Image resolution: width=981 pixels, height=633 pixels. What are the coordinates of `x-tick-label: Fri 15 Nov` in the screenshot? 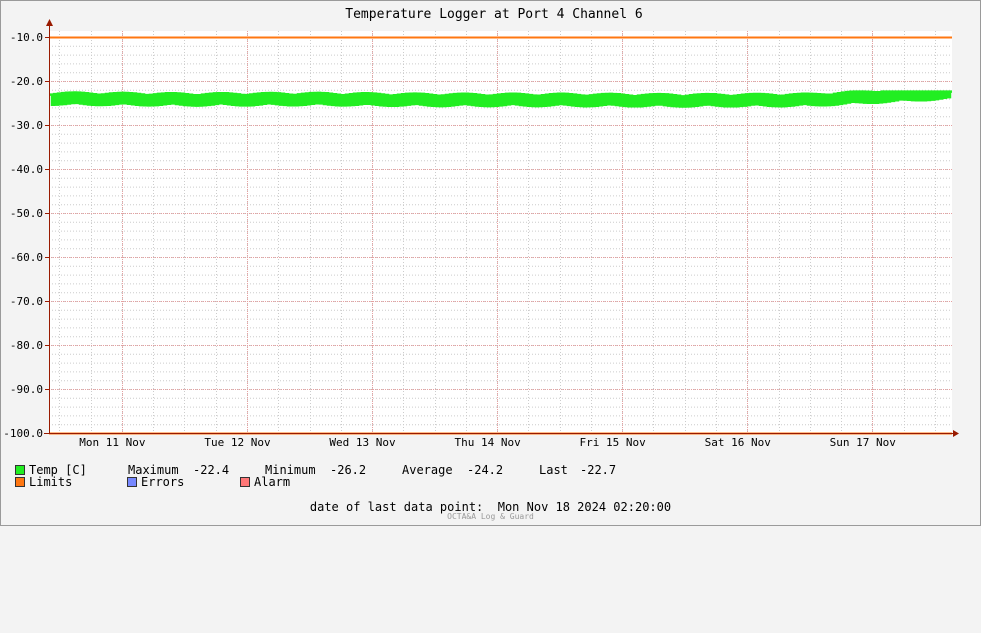 It's located at (613, 442).